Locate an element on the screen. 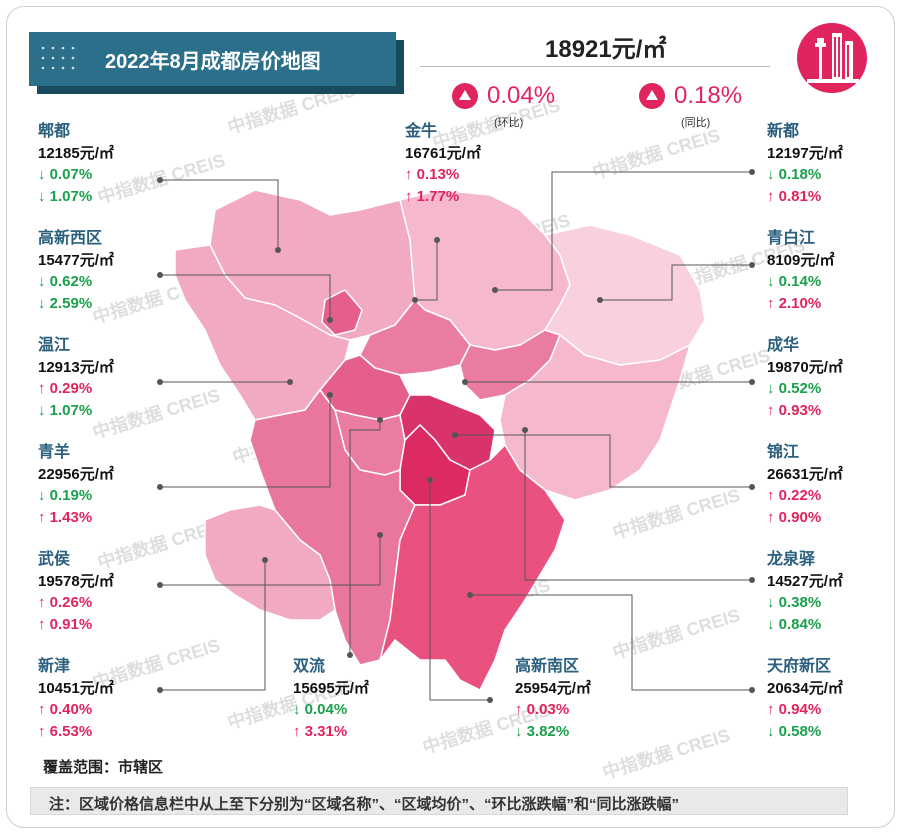 Image resolution: width=903 pixels, height=835 pixels. district-yoy: ↑ 1.77% is located at coordinates (432, 196).